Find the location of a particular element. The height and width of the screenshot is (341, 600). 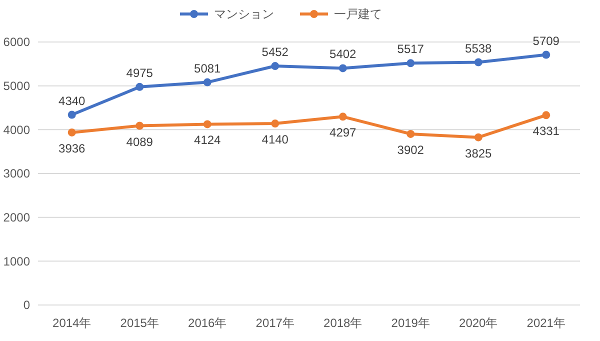

data-label: 5402 is located at coordinates (343, 54).